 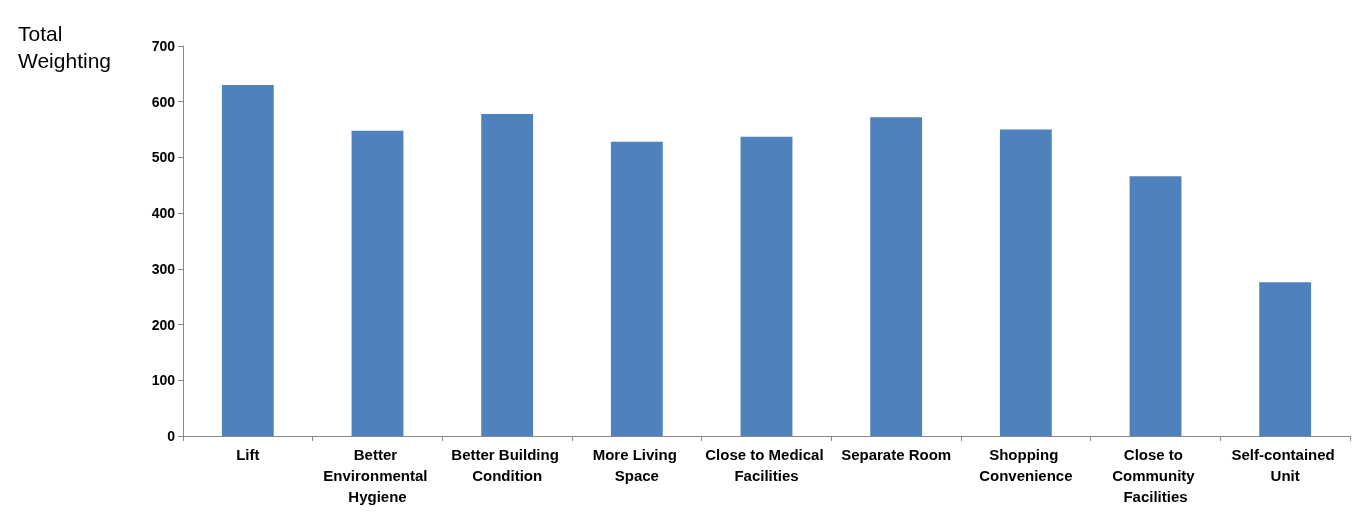 What do you see at coordinates (896, 454) in the screenshot?
I see `x-tick-label: Separate Room` at bounding box center [896, 454].